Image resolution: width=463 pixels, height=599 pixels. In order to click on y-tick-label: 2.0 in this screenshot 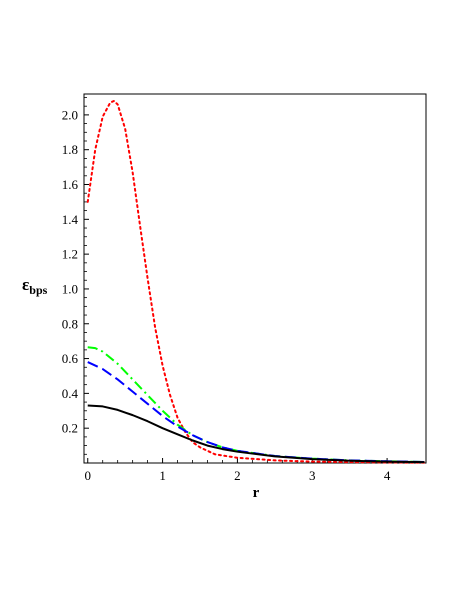, I will do `click(70, 114)`.